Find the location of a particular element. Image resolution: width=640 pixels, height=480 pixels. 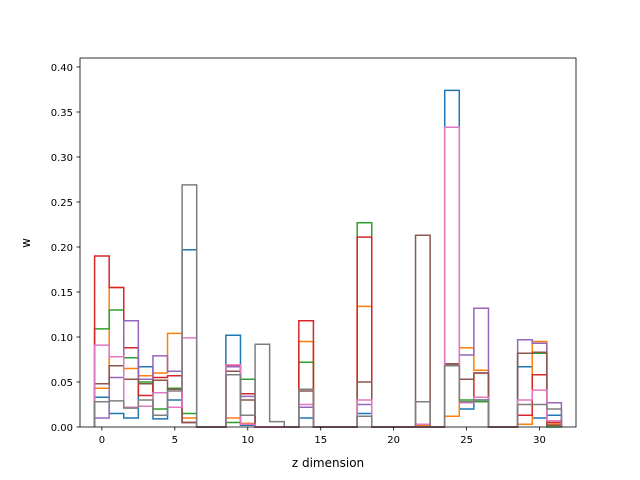

x-tick-label: 5 is located at coordinates (175, 440).